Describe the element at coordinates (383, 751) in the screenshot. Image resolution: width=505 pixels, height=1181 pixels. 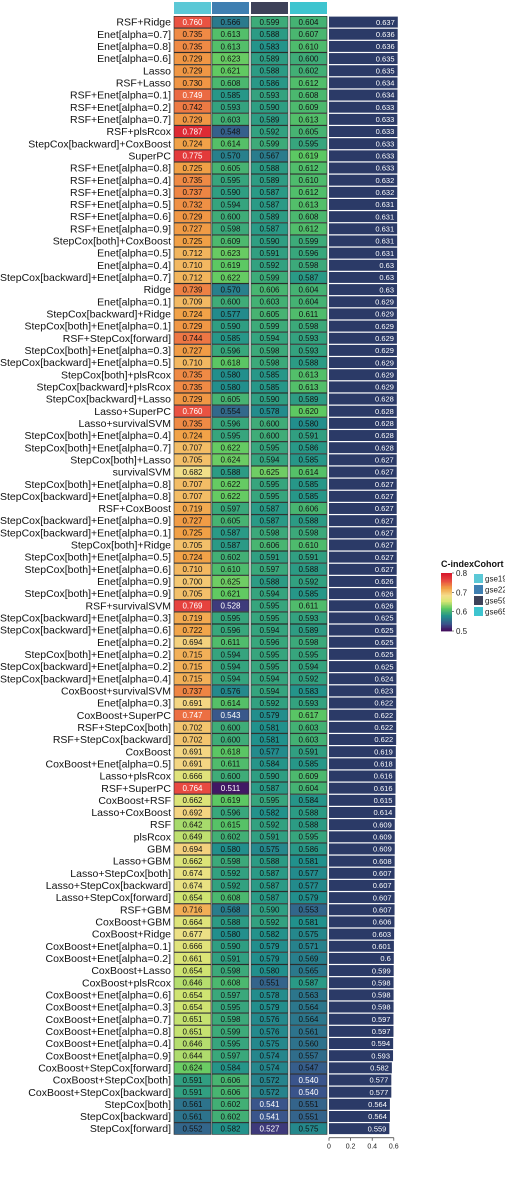
I see `mean-bar-label: 0.619` at that location.